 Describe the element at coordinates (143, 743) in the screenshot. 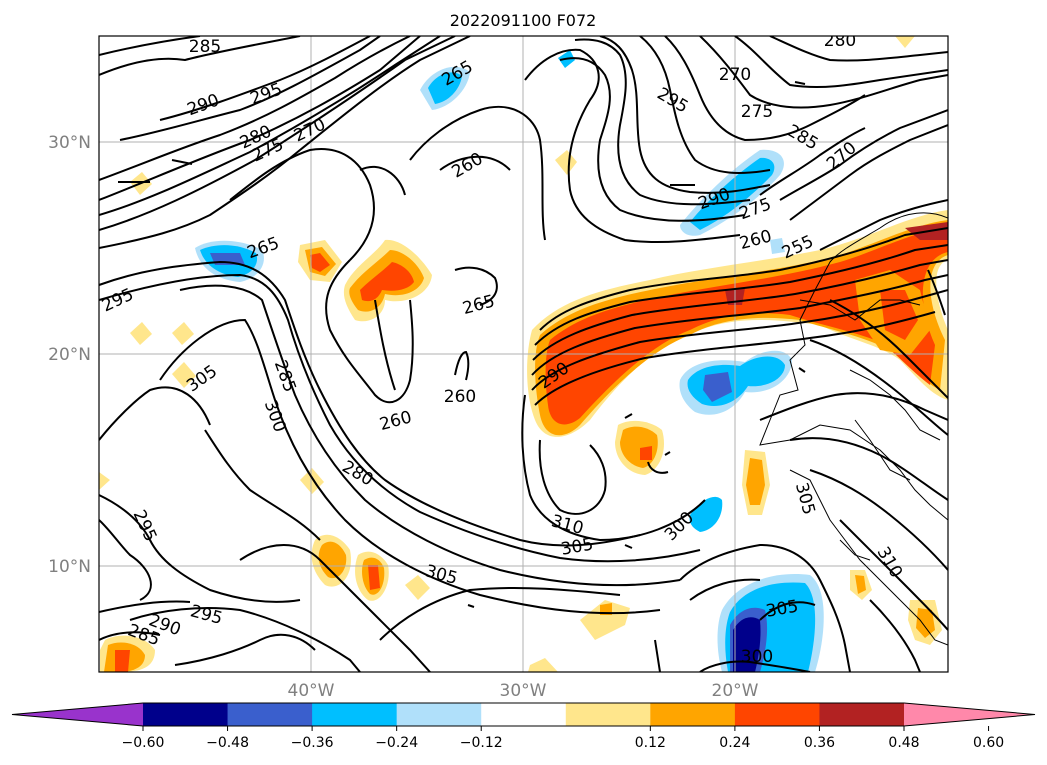

I see `colorbar-tick-label: −0.60` at that location.